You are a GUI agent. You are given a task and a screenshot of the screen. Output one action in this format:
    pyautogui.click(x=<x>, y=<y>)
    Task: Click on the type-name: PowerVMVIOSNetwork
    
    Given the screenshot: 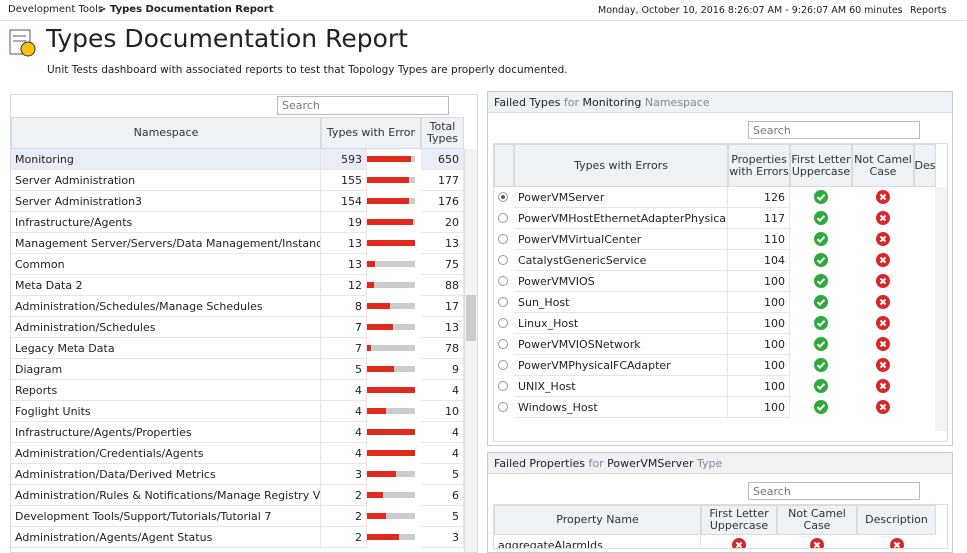 What is the action you would take?
    pyautogui.click(x=621, y=344)
    